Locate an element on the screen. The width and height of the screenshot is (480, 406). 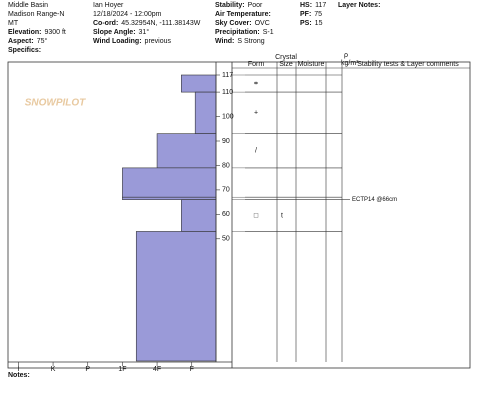
y-tick-label: 100 is located at coordinates (228, 116).